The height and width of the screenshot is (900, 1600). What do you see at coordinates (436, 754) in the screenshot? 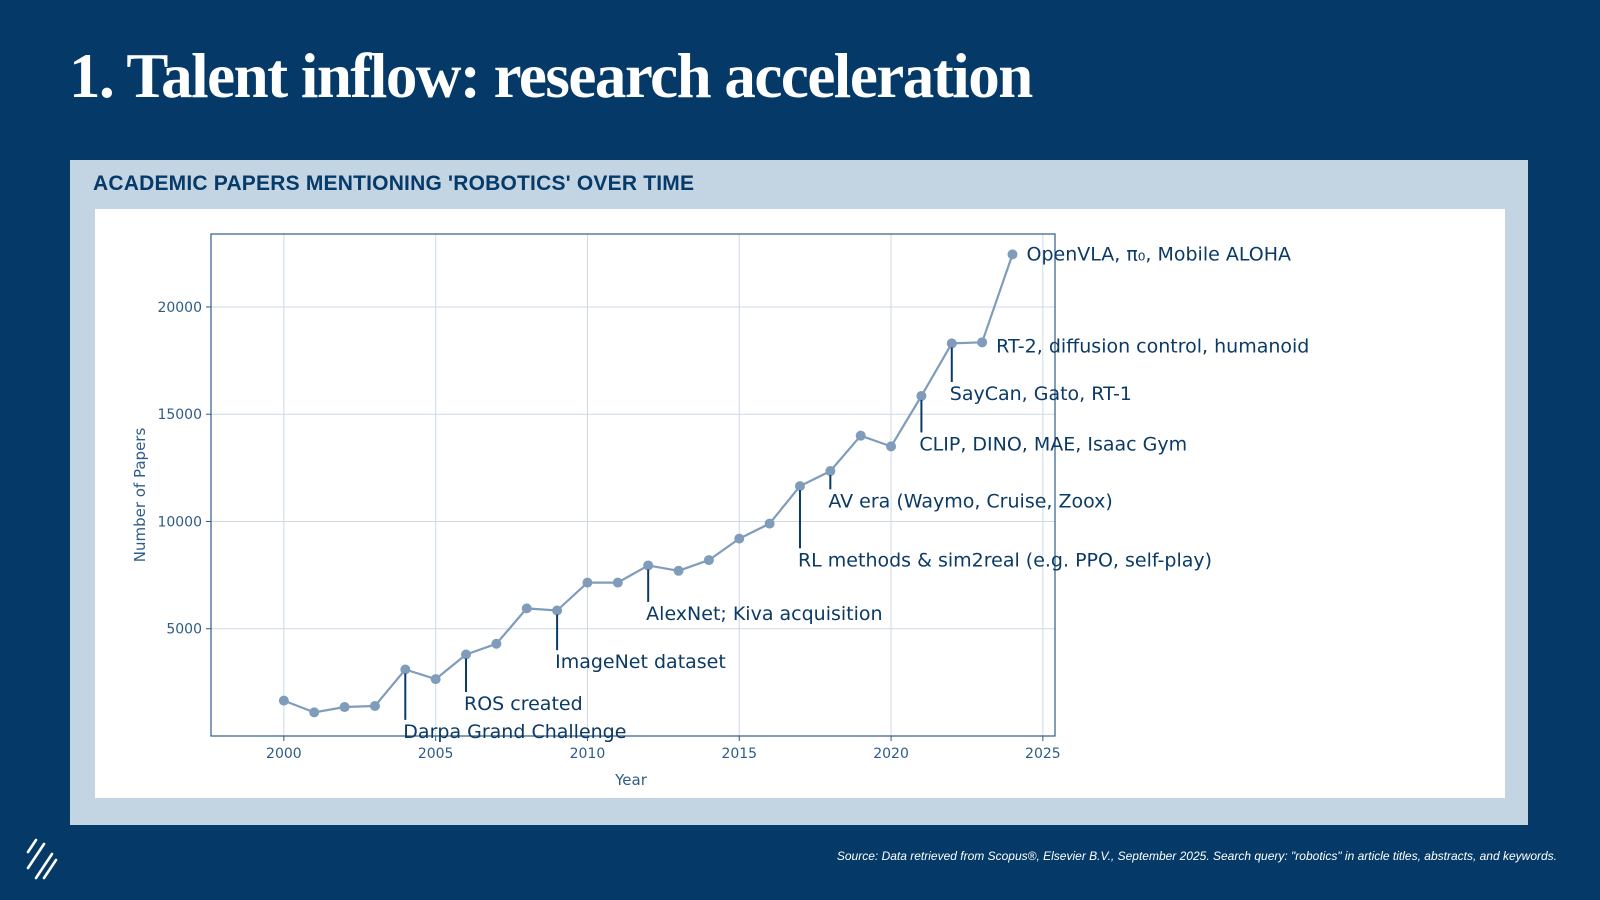
I see `x-tick-label: 2005` at bounding box center [436, 754].